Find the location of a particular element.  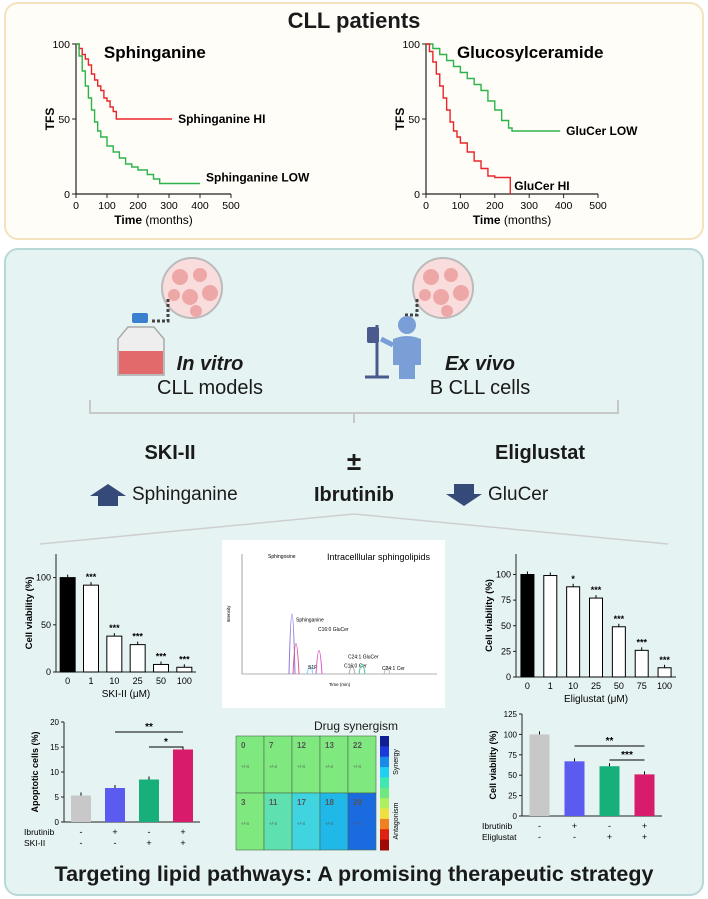

x-tick-label: 50 is located at coordinates (619, 686).